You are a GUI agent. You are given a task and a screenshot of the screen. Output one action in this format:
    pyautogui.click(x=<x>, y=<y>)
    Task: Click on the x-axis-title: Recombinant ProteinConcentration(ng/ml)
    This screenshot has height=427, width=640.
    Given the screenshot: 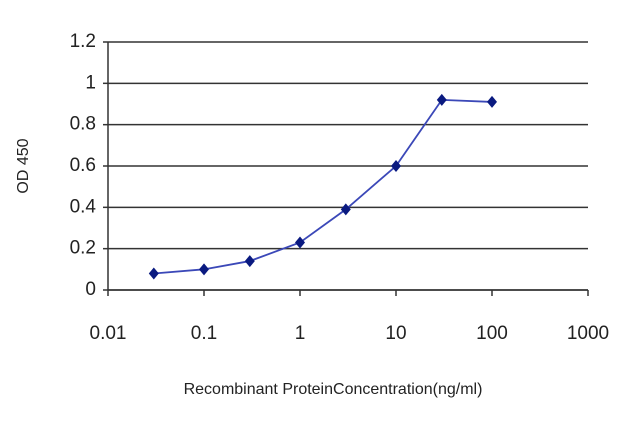 What is the action you would take?
    pyautogui.click(x=333, y=389)
    